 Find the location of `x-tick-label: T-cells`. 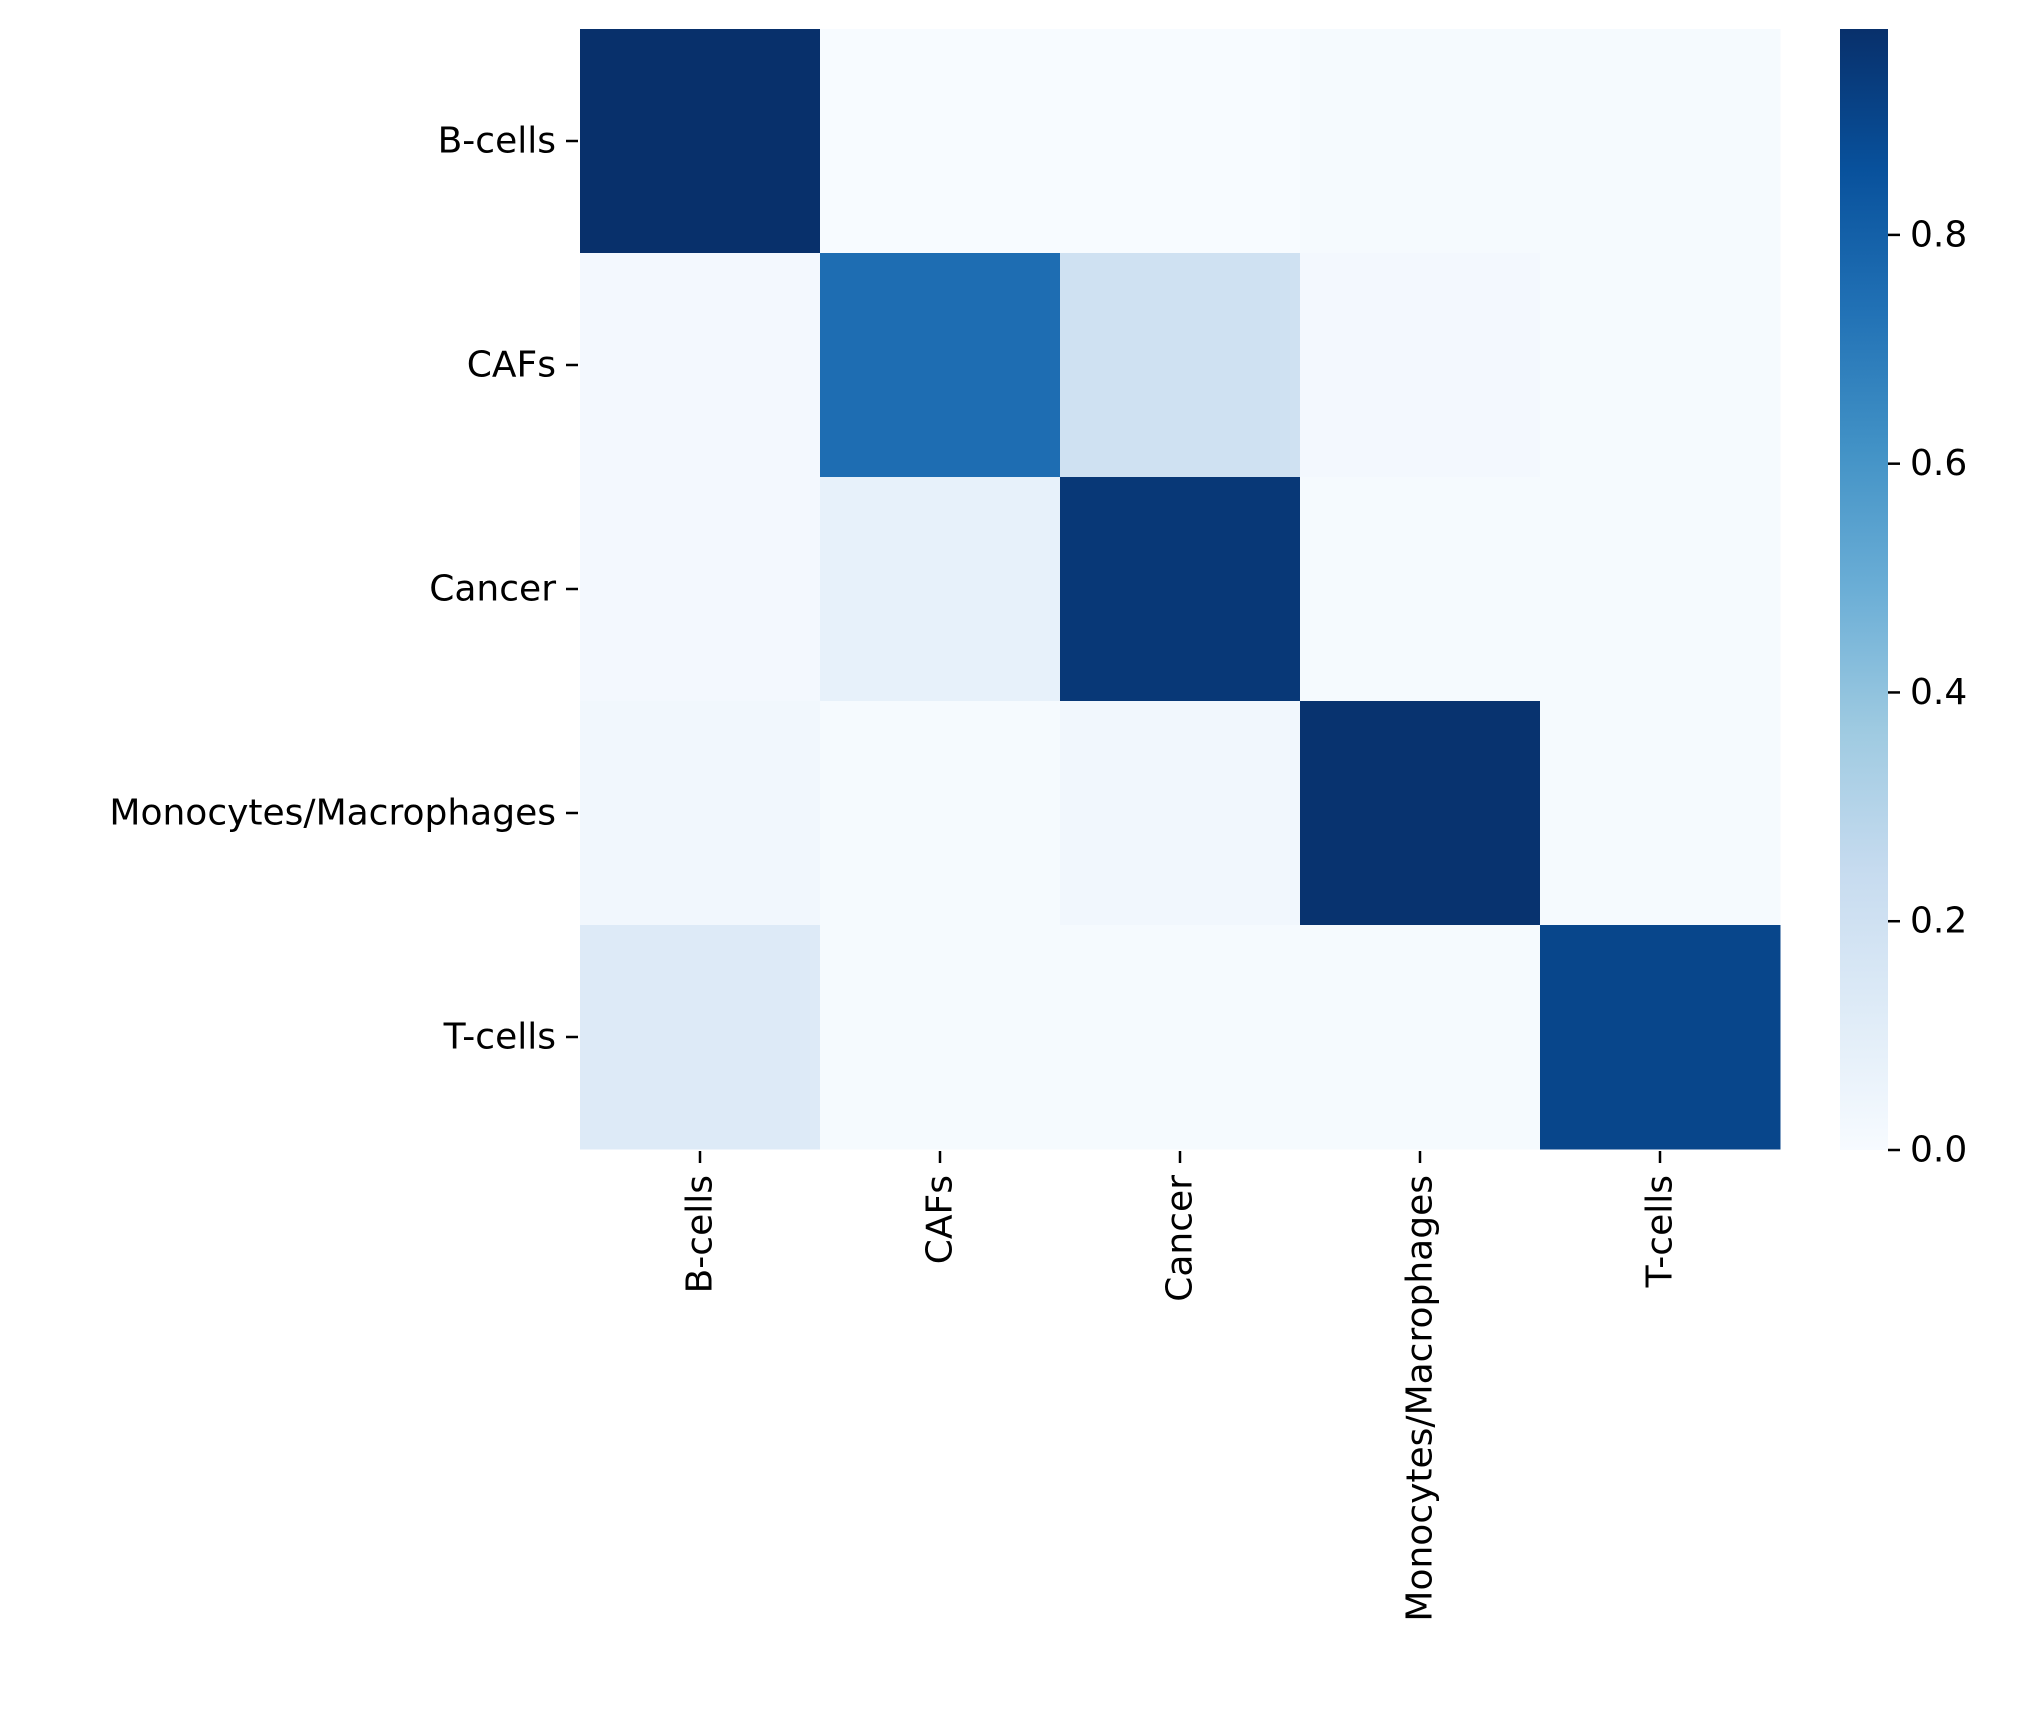

x-tick-label: T-cells is located at coordinates (1660, 1231).